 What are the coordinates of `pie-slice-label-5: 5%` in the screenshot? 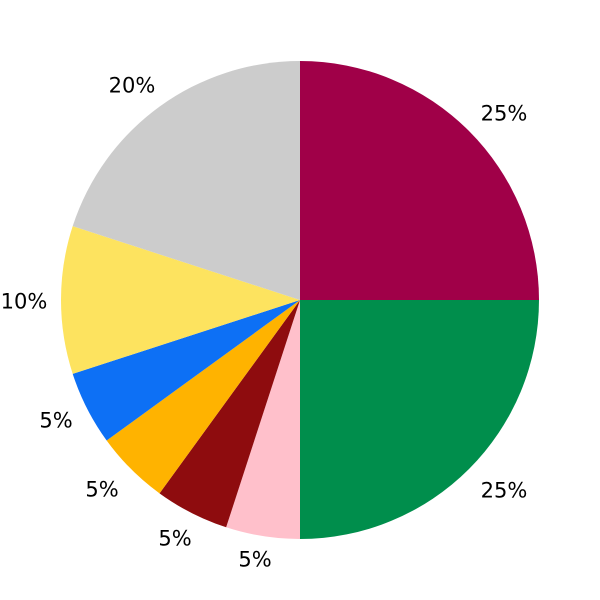 It's located at (55, 420).